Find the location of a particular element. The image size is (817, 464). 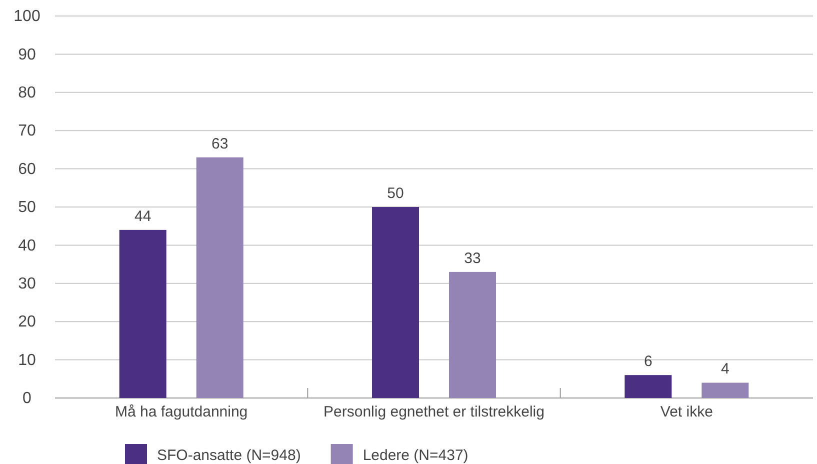

y-tick-label: 50 is located at coordinates (27, 207).